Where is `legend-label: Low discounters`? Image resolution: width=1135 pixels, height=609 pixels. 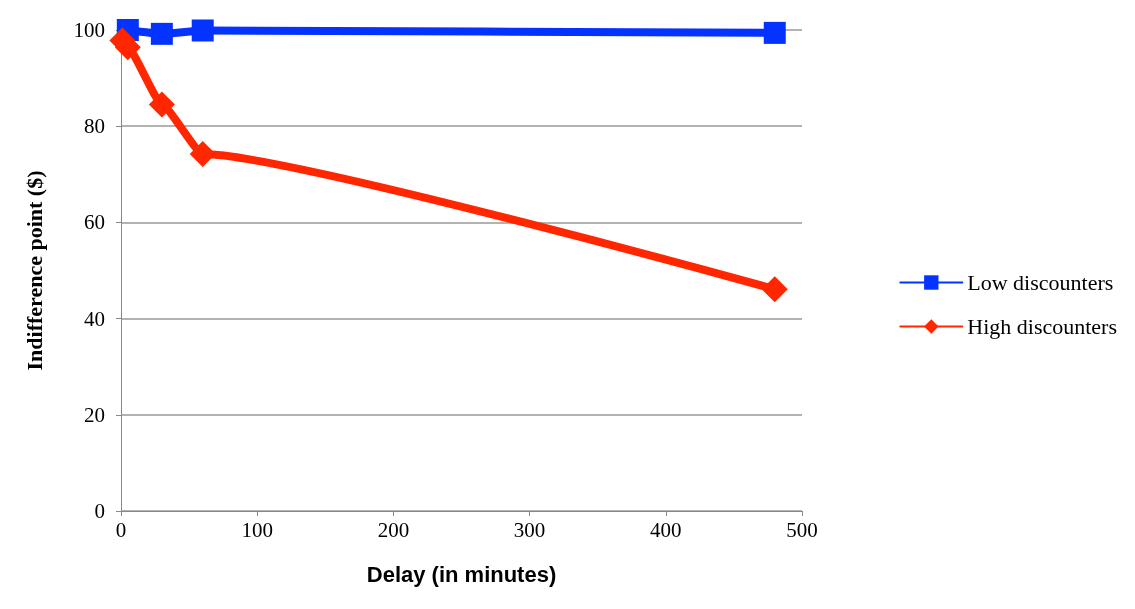 legend-label: Low discounters is located at coordinates (1040, 282).